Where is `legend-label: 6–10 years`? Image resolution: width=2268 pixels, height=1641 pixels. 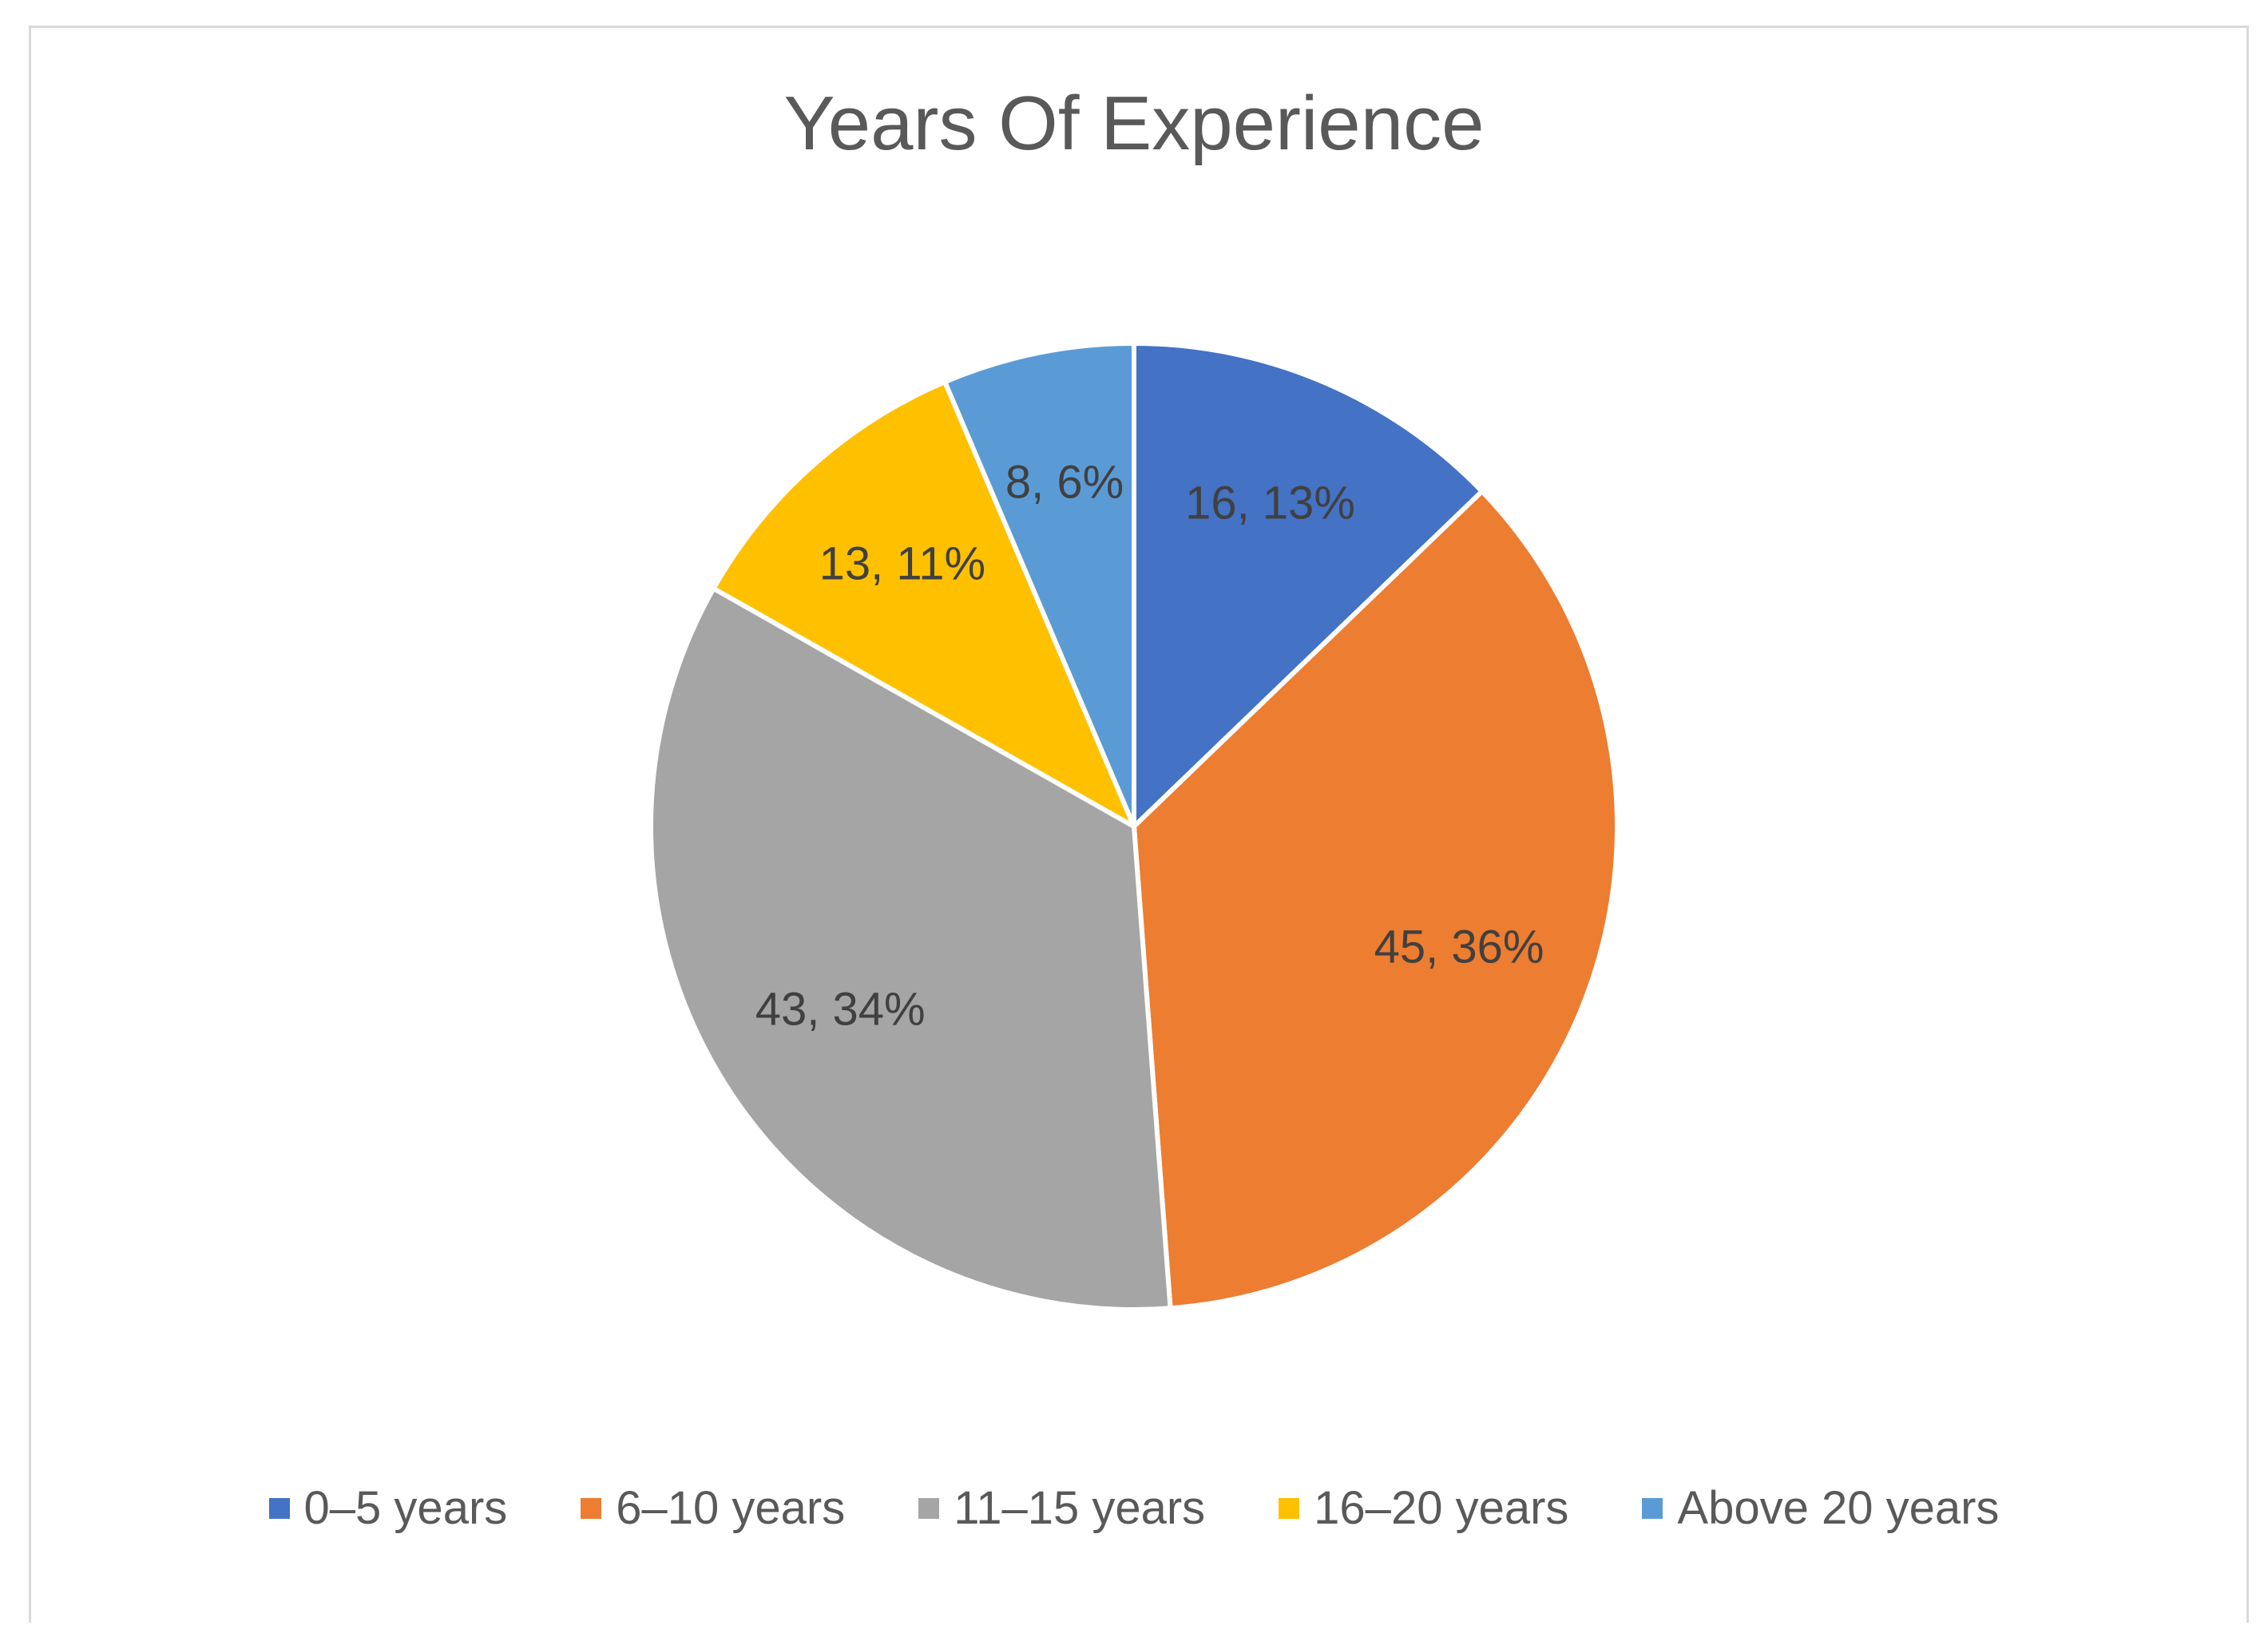
legend-label: 6–10 years is located at coordinates (731, 1508).